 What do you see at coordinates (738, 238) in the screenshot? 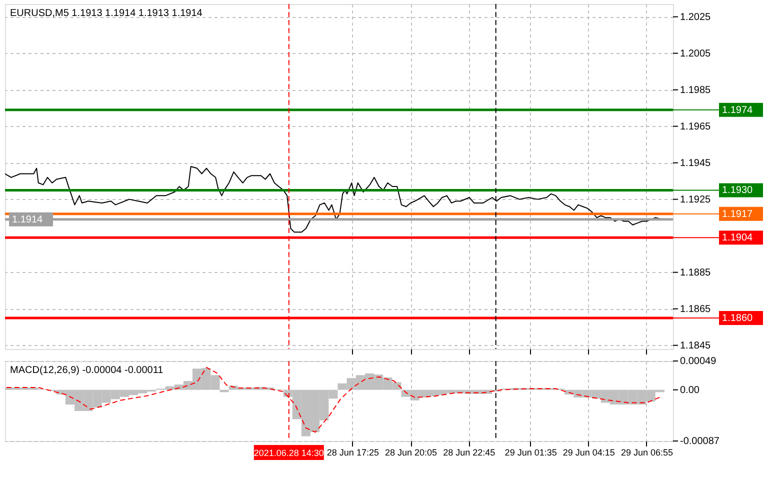
I see `ref-line-label: 1.1904` at bounding box center [738, 238].